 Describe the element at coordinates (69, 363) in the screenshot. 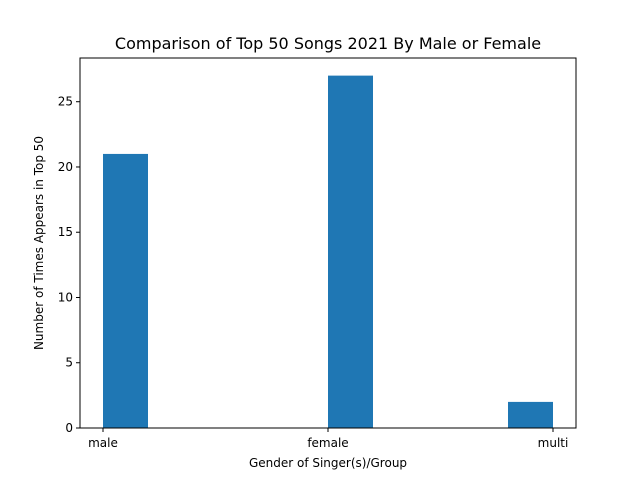

I see `y-tick-label-5: 5` at that location.